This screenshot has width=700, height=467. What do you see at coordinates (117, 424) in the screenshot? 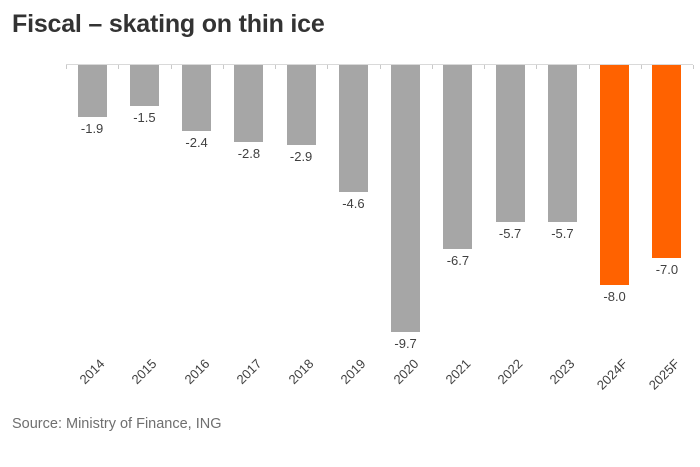
I see `source-note: Source: Ministry of Finance, ING` at bounding box center [117, 424].